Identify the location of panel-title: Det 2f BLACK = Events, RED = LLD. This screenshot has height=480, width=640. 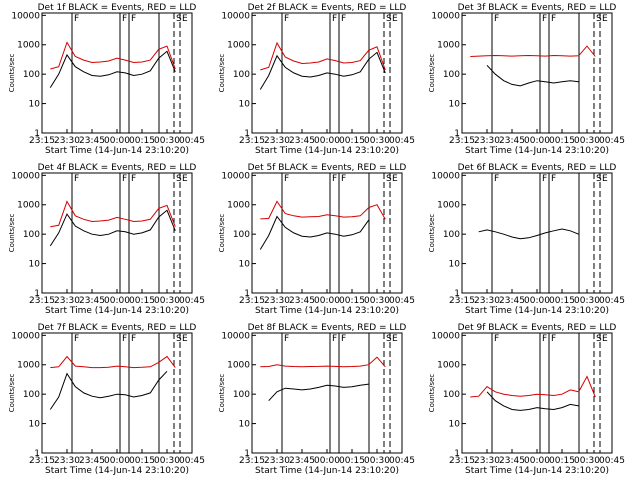
(327, 8).